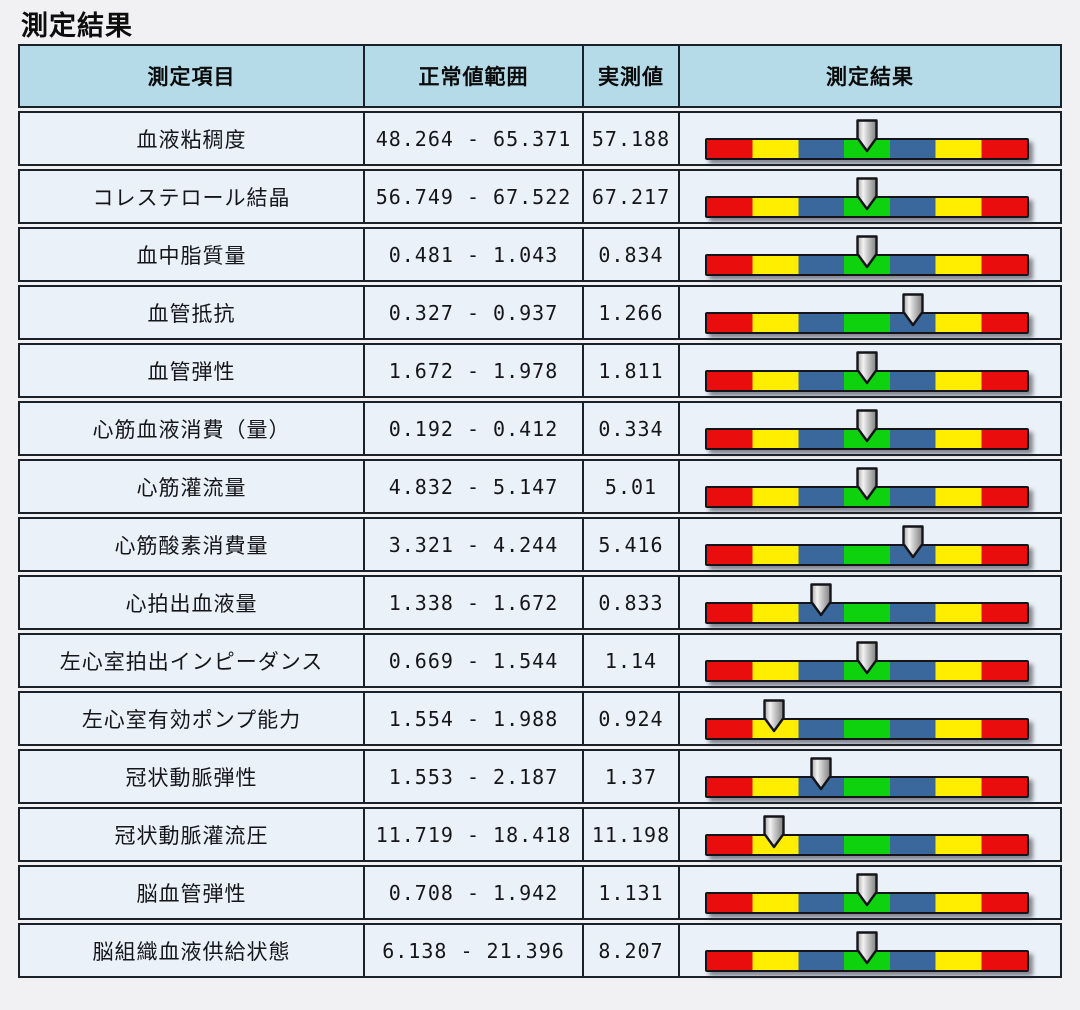  I want to click on normal-range-value: 48.264 - 65.371, so click(473, 138).